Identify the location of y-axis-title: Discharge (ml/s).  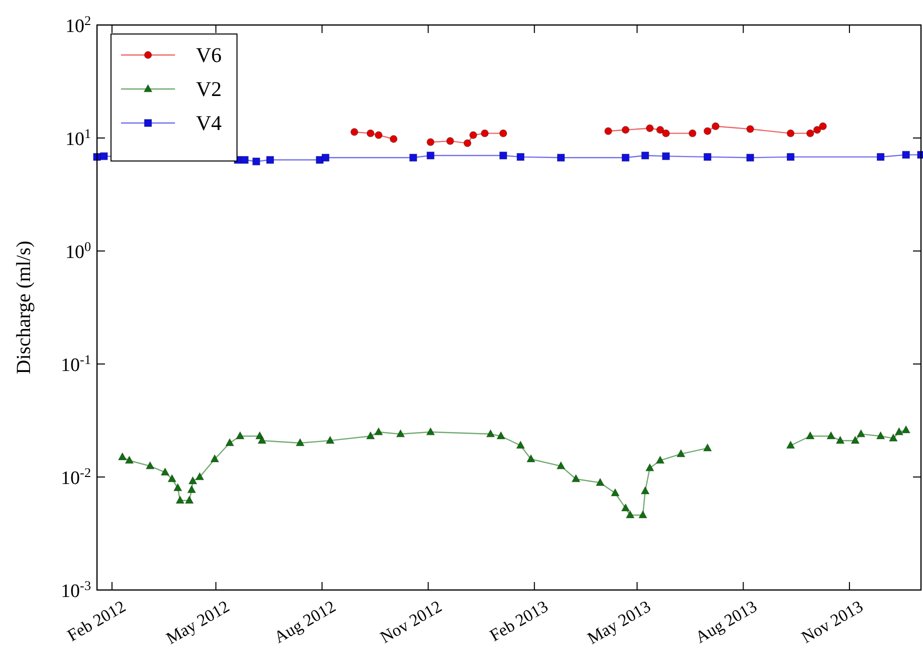
(24, 307).